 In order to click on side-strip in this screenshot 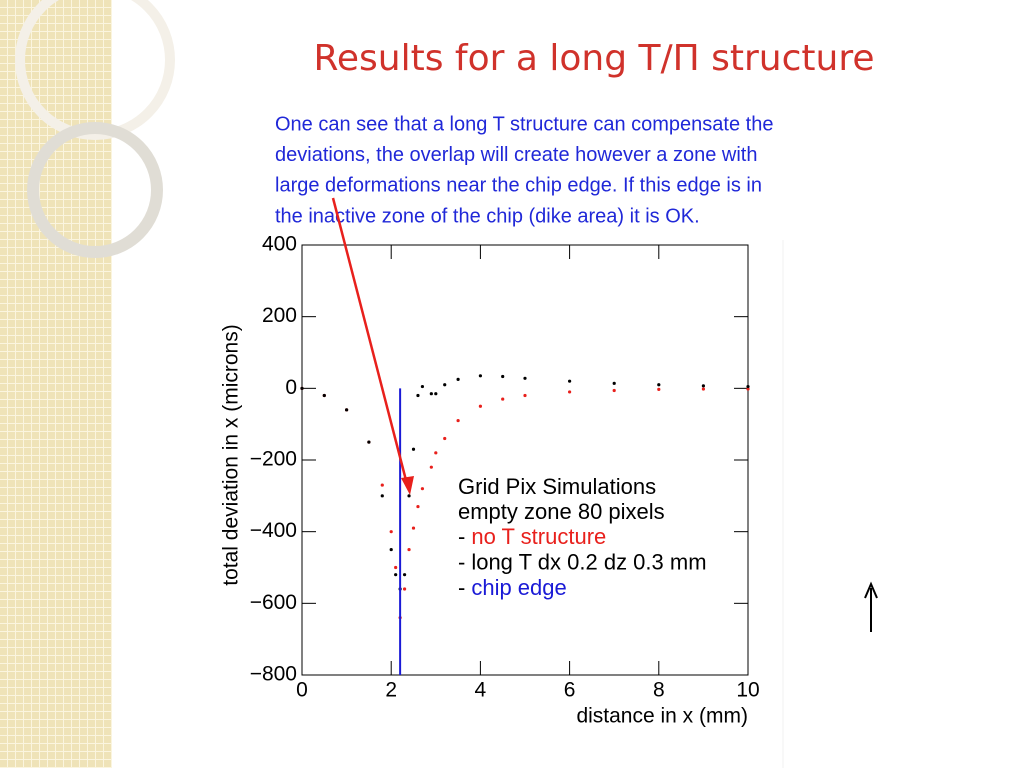, I will do `click(56, 384)`.